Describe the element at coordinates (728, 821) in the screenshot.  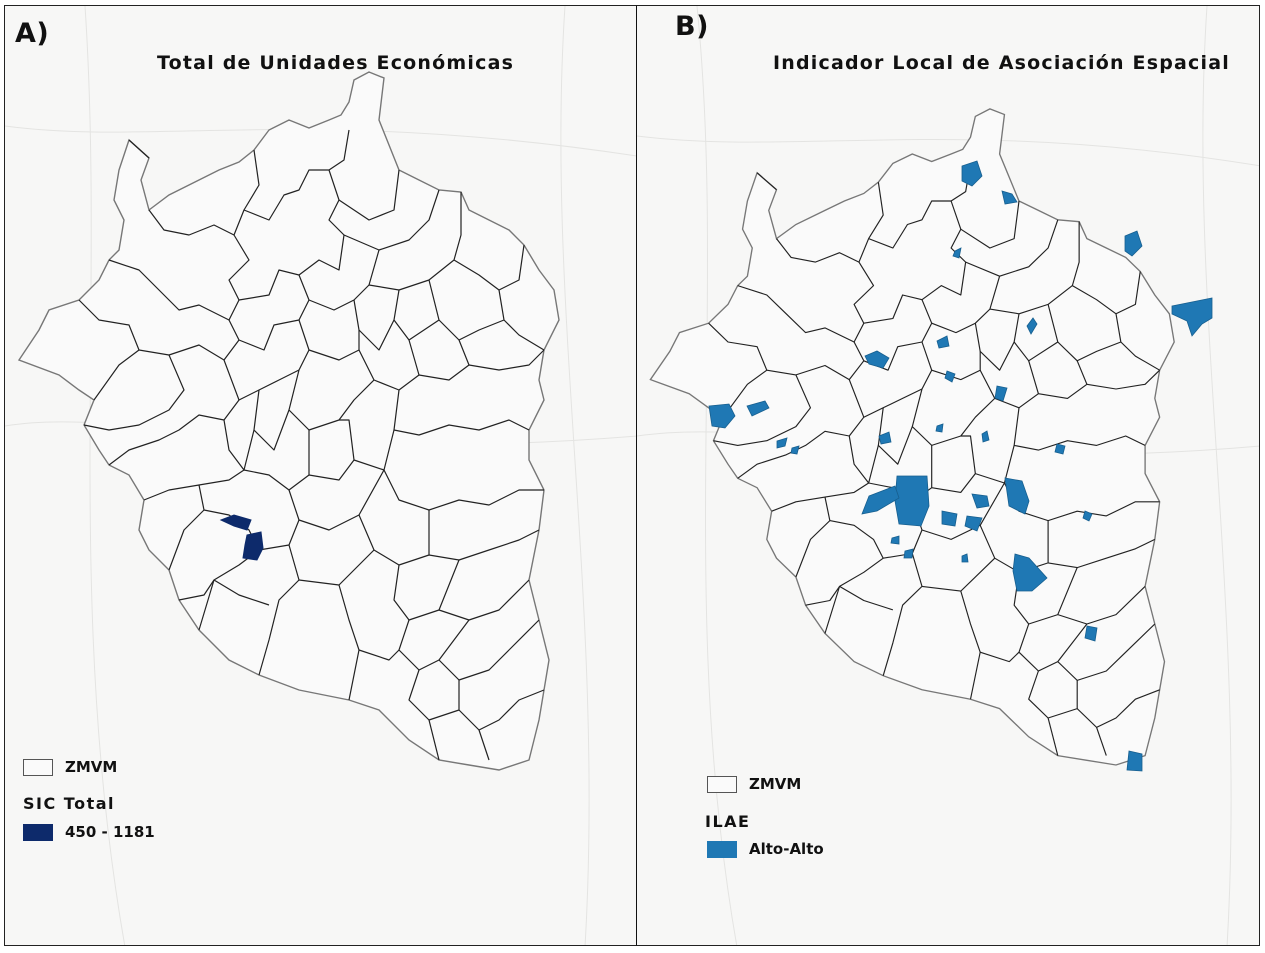
I see `legend-class-title: ILAE` at that location.